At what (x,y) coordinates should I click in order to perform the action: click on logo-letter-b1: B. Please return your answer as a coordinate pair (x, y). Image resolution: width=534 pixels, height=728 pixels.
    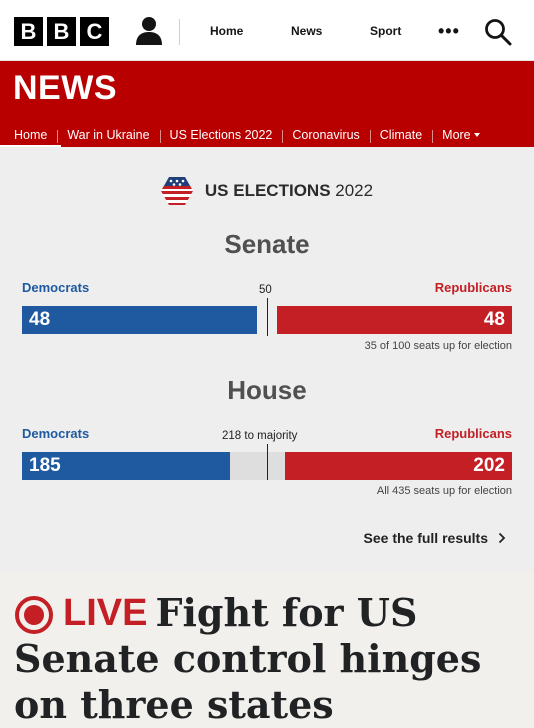
    Looking at the image, I should click on (28, 31).